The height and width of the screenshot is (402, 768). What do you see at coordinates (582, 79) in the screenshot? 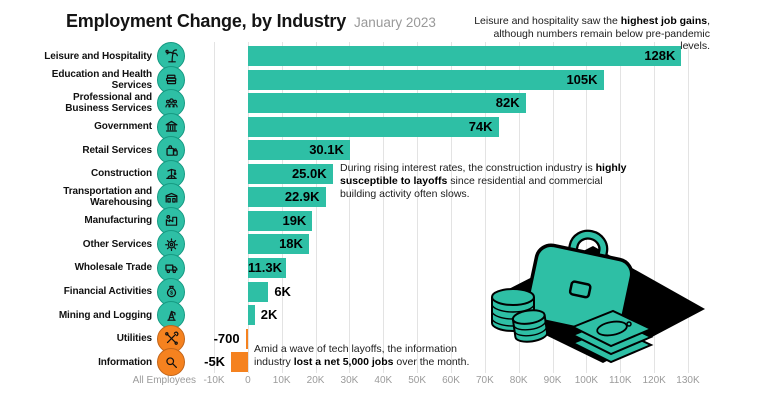
I see `bar-value-label: 105K` at bounding box center [582, 79].